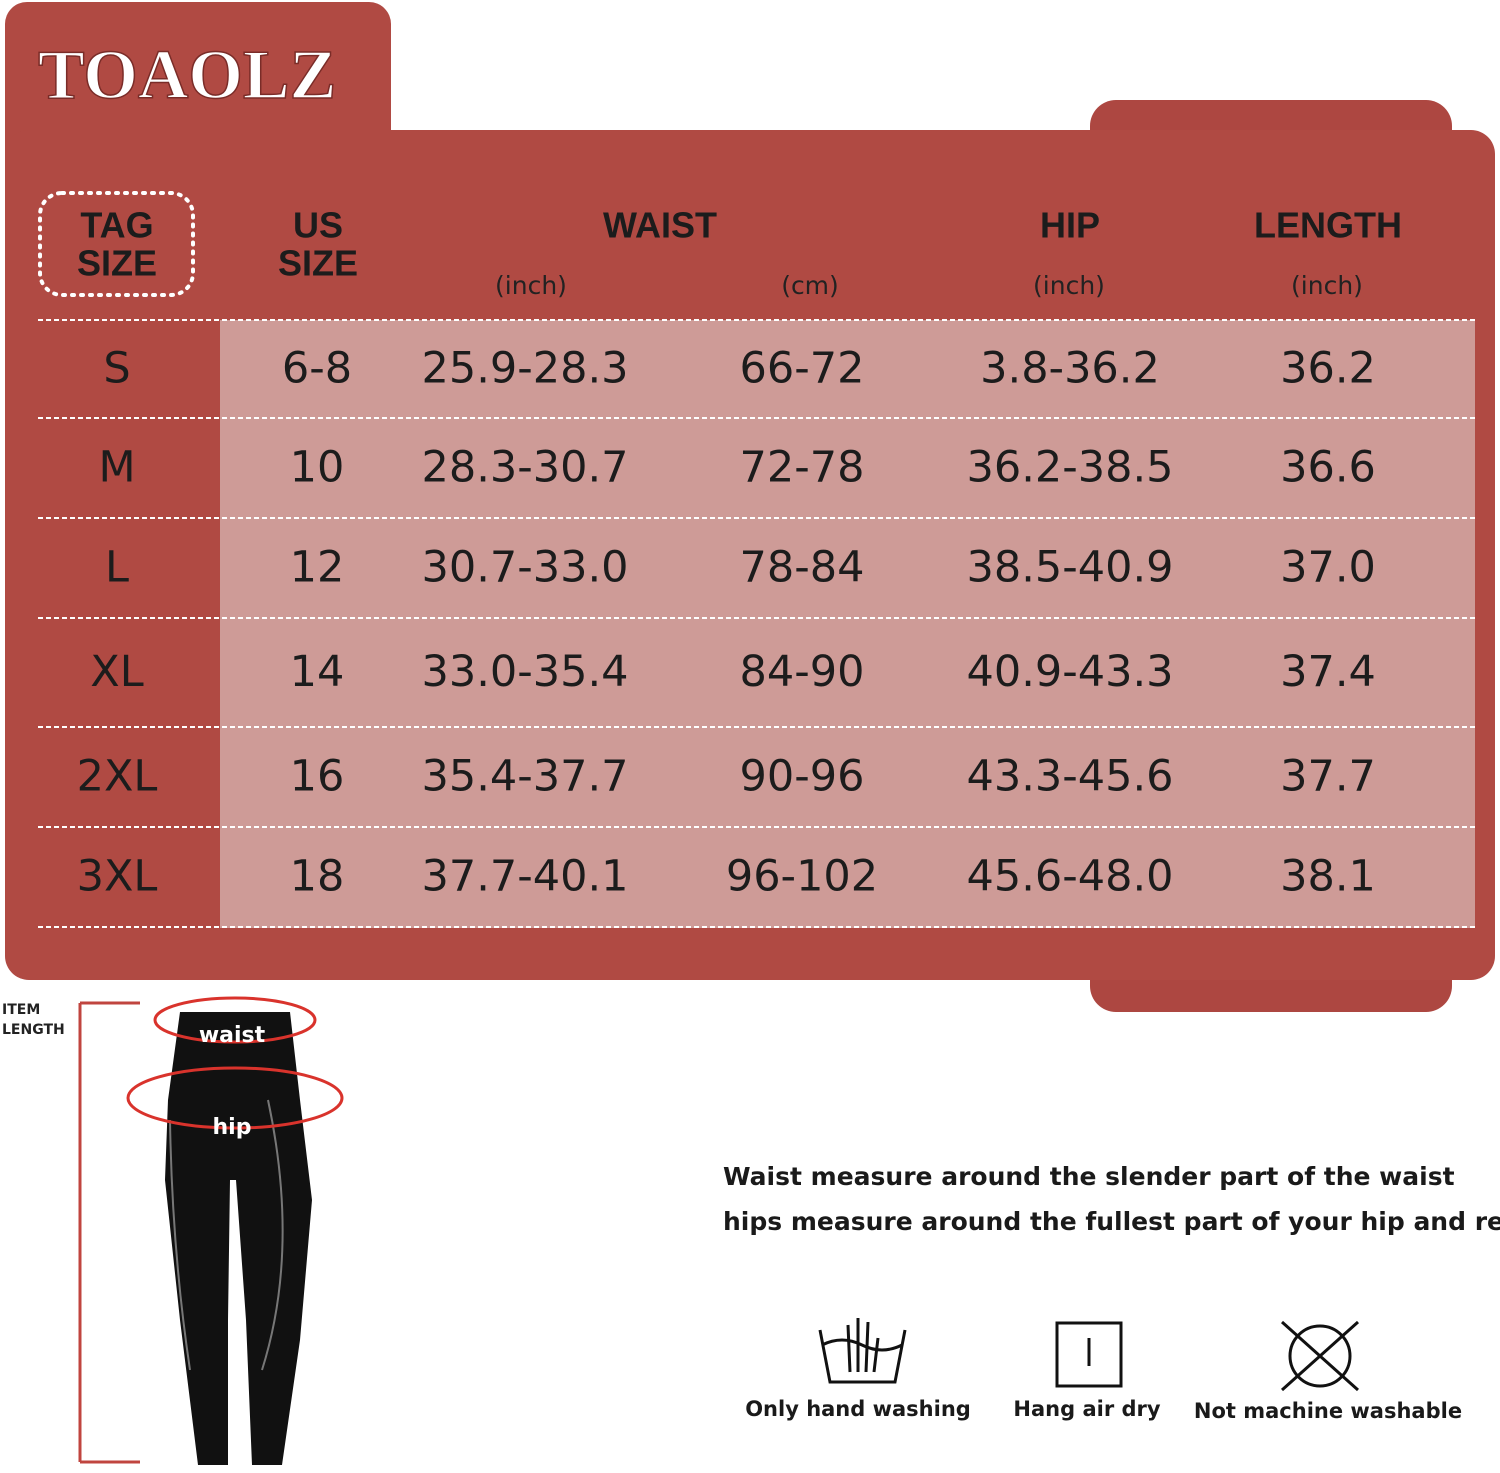  I want to click on table-cell: 66-72, so click(802, 369).